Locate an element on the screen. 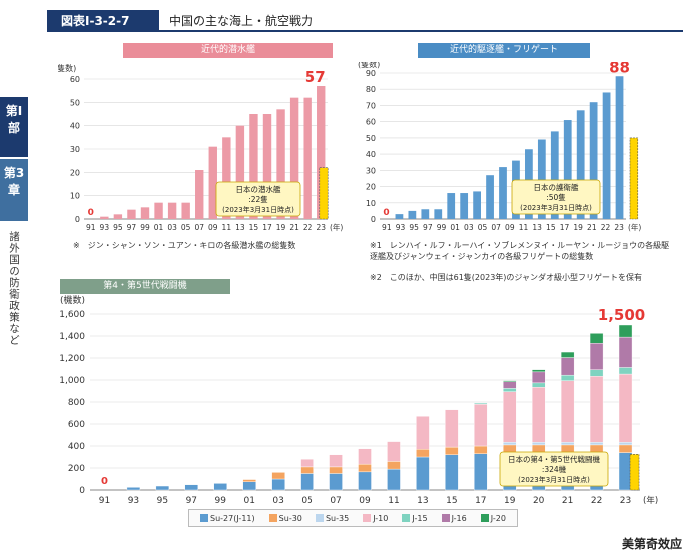 The image size is (690, 556). fighter-ytick-label: 1,000 is located at coordinates (72, 381).